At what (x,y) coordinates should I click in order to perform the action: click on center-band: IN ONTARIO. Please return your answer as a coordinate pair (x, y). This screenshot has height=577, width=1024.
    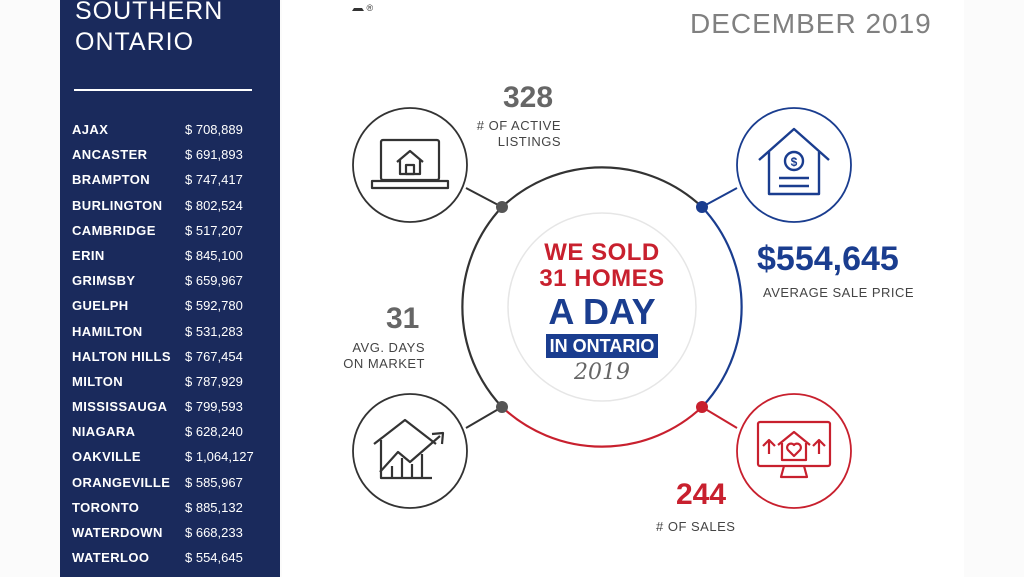
    Looking at the image, I should click on (602, 346).